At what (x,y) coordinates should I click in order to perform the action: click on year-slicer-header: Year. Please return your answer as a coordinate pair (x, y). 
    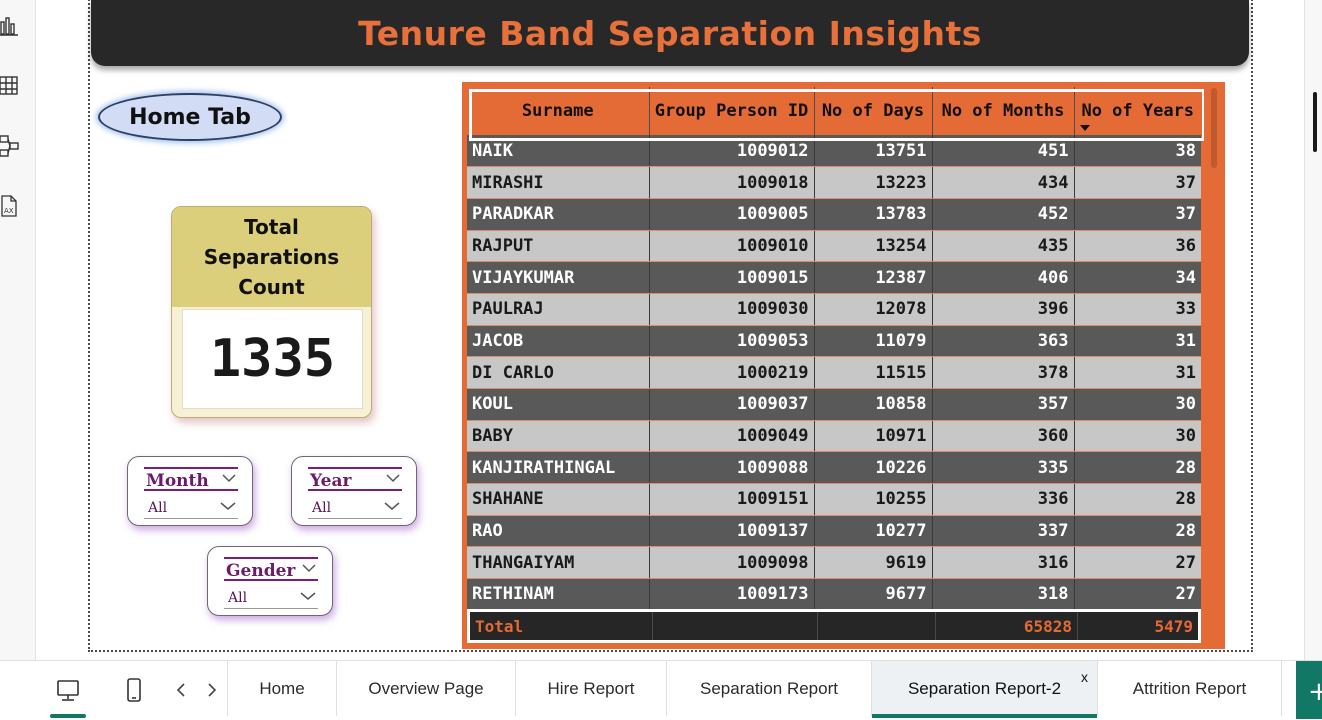
    Looking at the image, I should click on (355, 479).